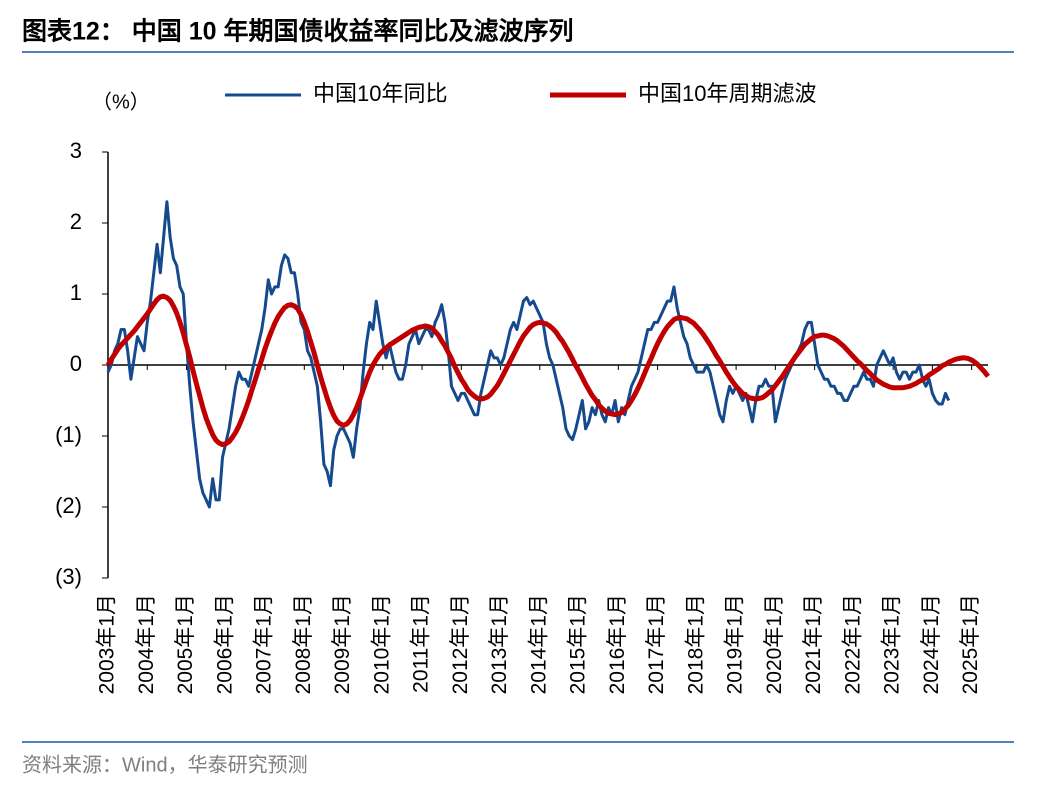  I want to click on y-tick-label: (2), so click(68, 505).